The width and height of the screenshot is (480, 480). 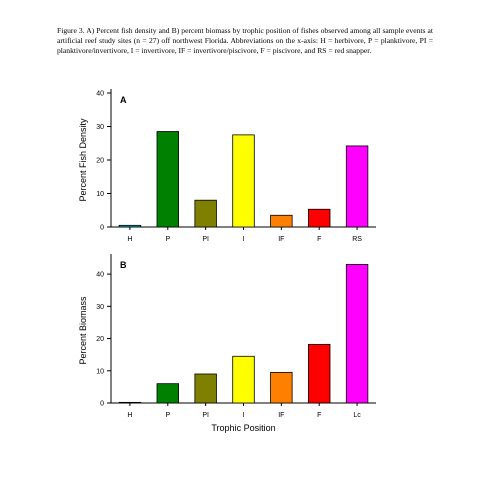 I want to click on panel-label: A, so click(x=123, y=100).